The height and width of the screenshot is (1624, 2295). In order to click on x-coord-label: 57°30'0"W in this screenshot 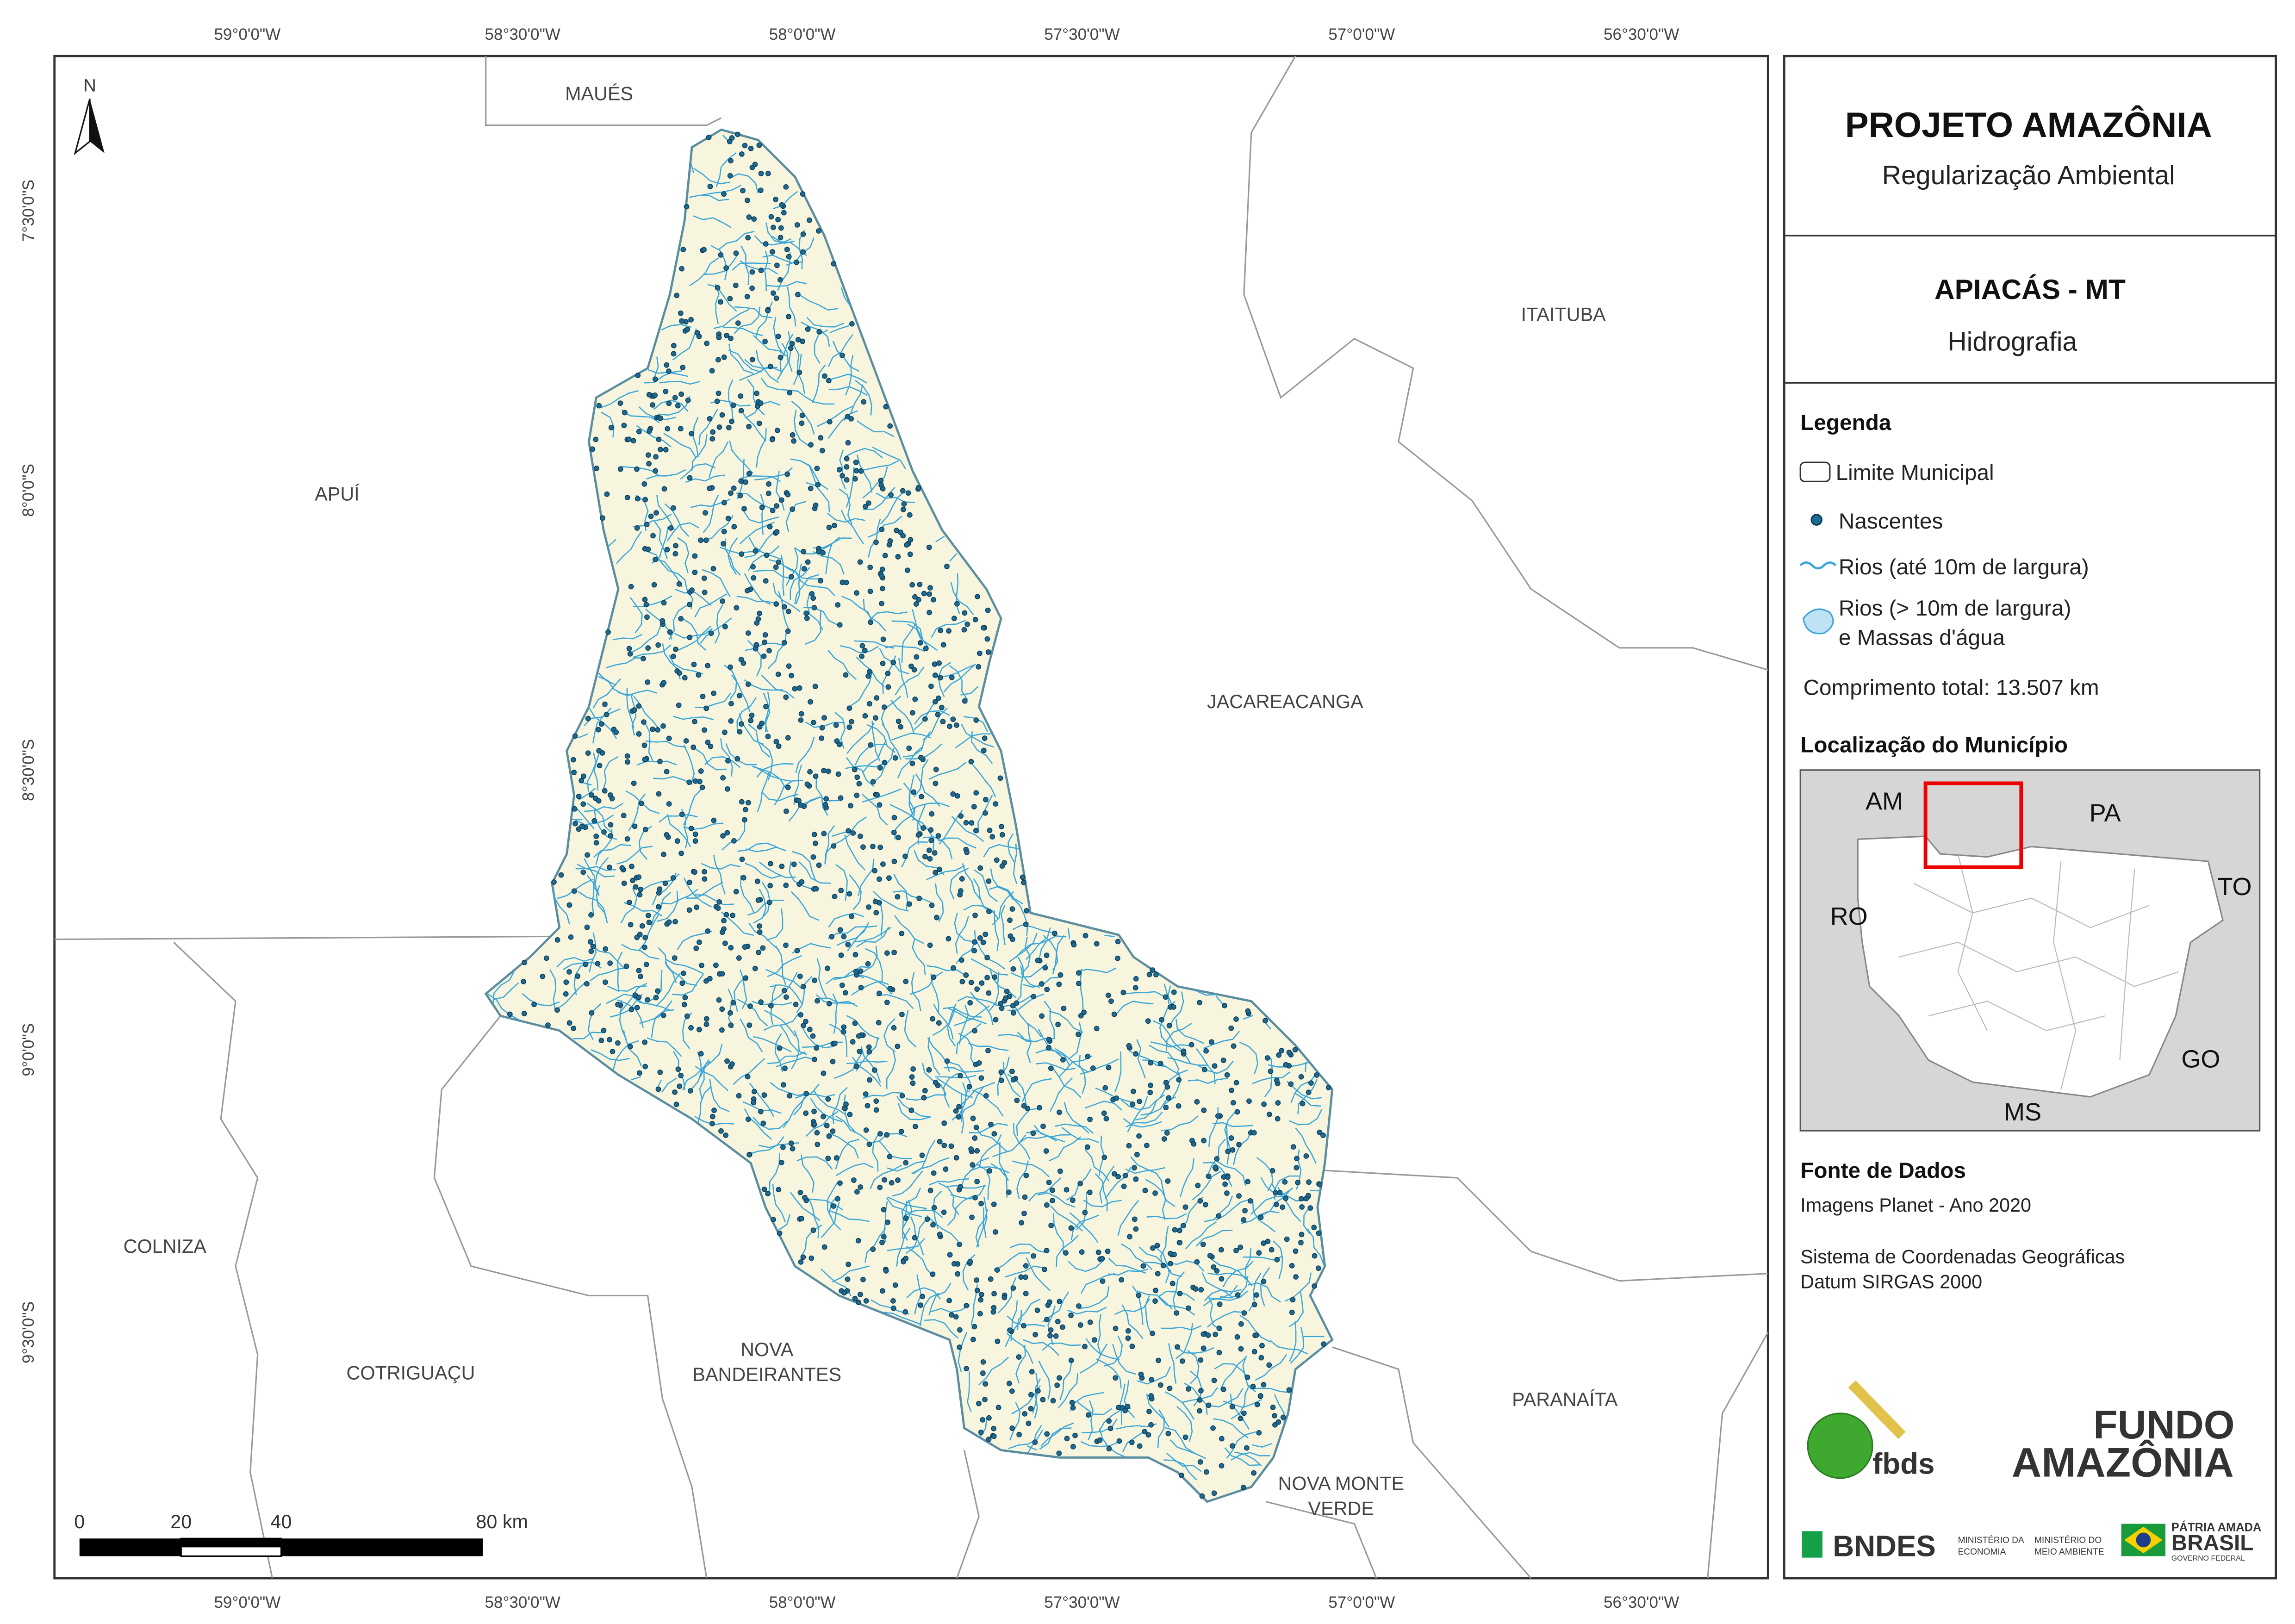, I will do `click(1082, 34)`.